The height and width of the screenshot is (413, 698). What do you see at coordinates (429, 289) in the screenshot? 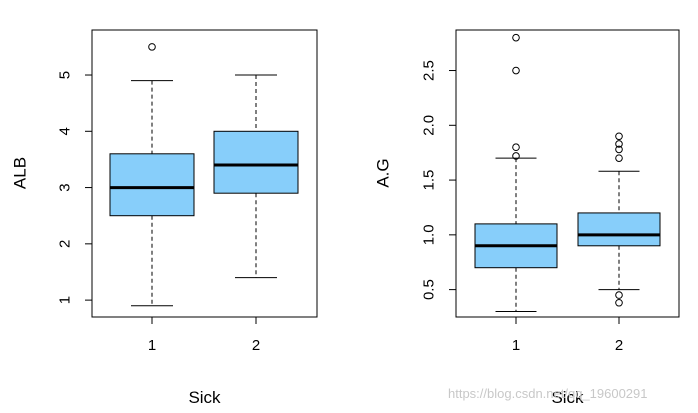
I see `panel2-y-tick-label: 0.5` at bounding box center [429, 289].